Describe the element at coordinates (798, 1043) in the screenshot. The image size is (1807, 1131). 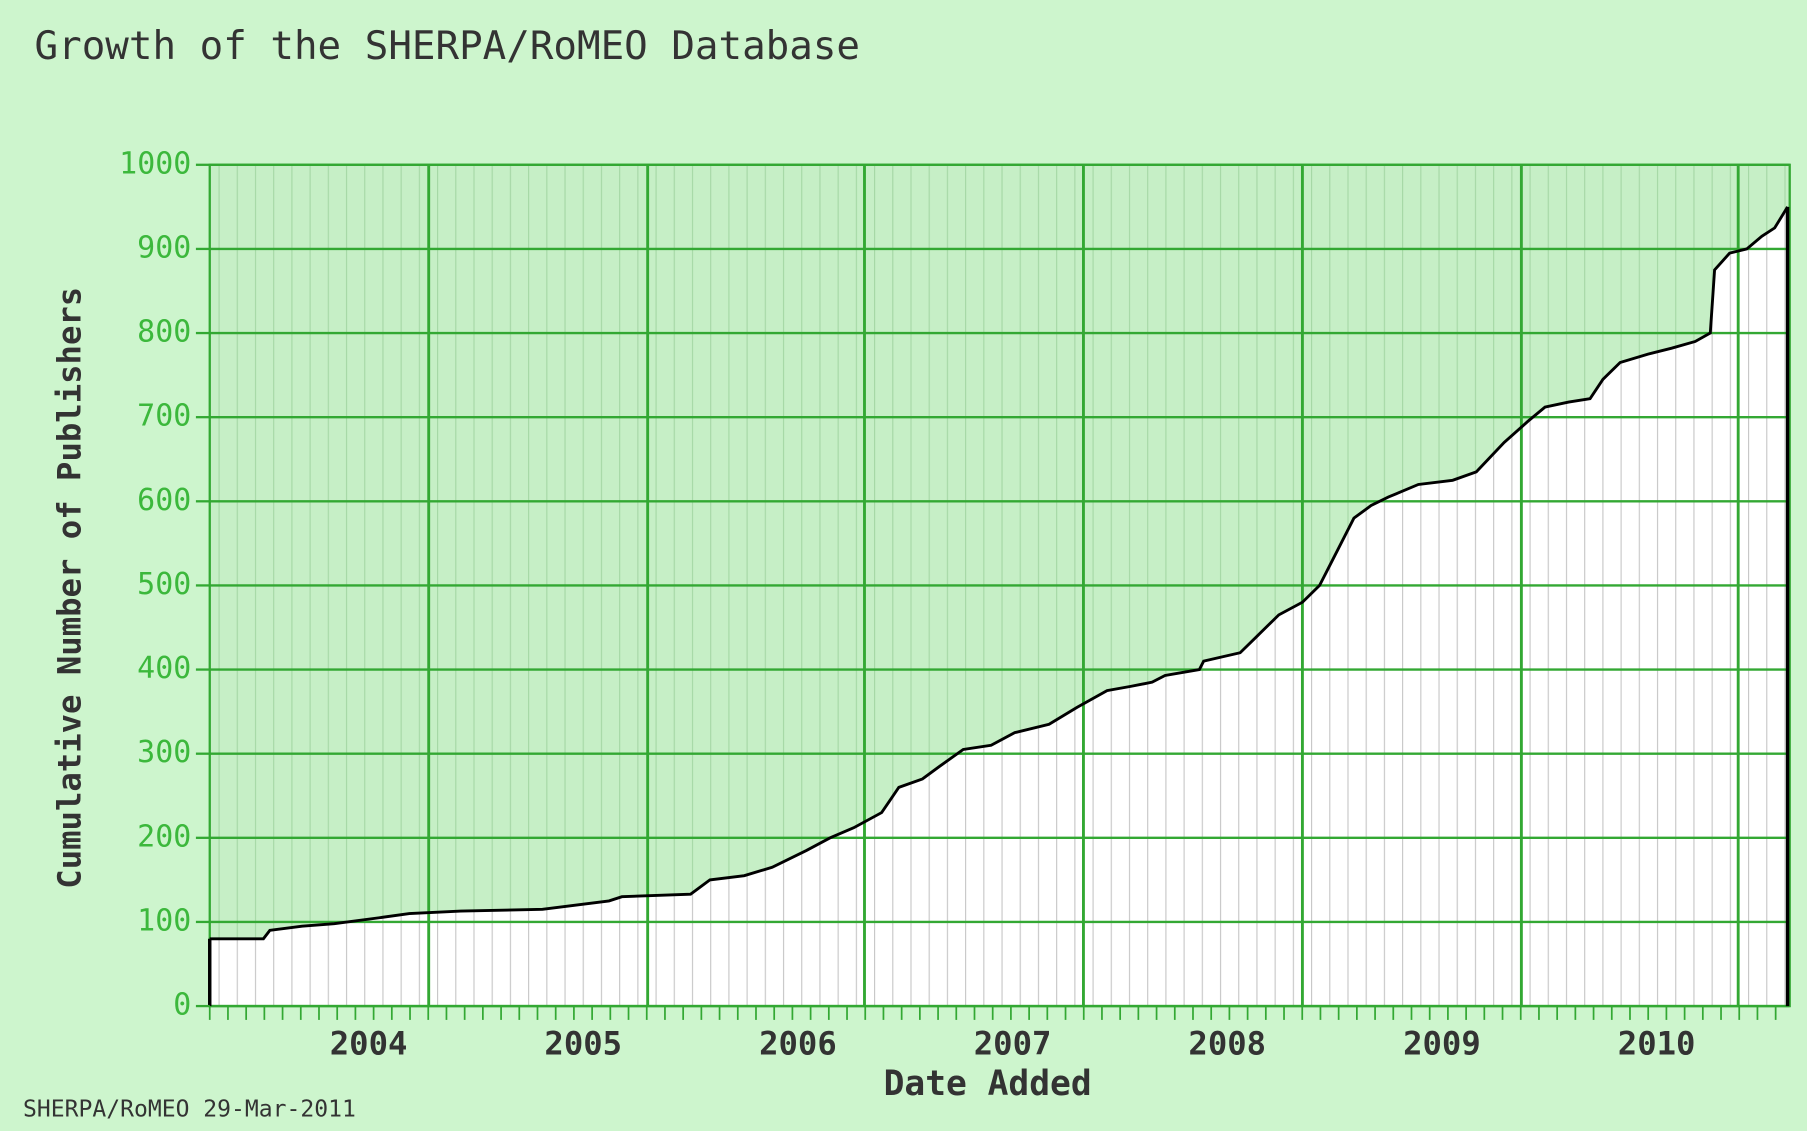
I see `x-tick-label: 2006` at that location.